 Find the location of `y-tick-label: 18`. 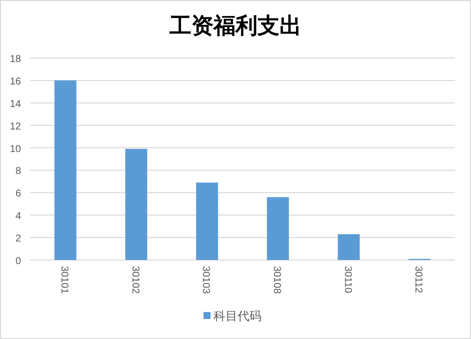

y-tick-label: 18 is located at coordinates (16, 59).